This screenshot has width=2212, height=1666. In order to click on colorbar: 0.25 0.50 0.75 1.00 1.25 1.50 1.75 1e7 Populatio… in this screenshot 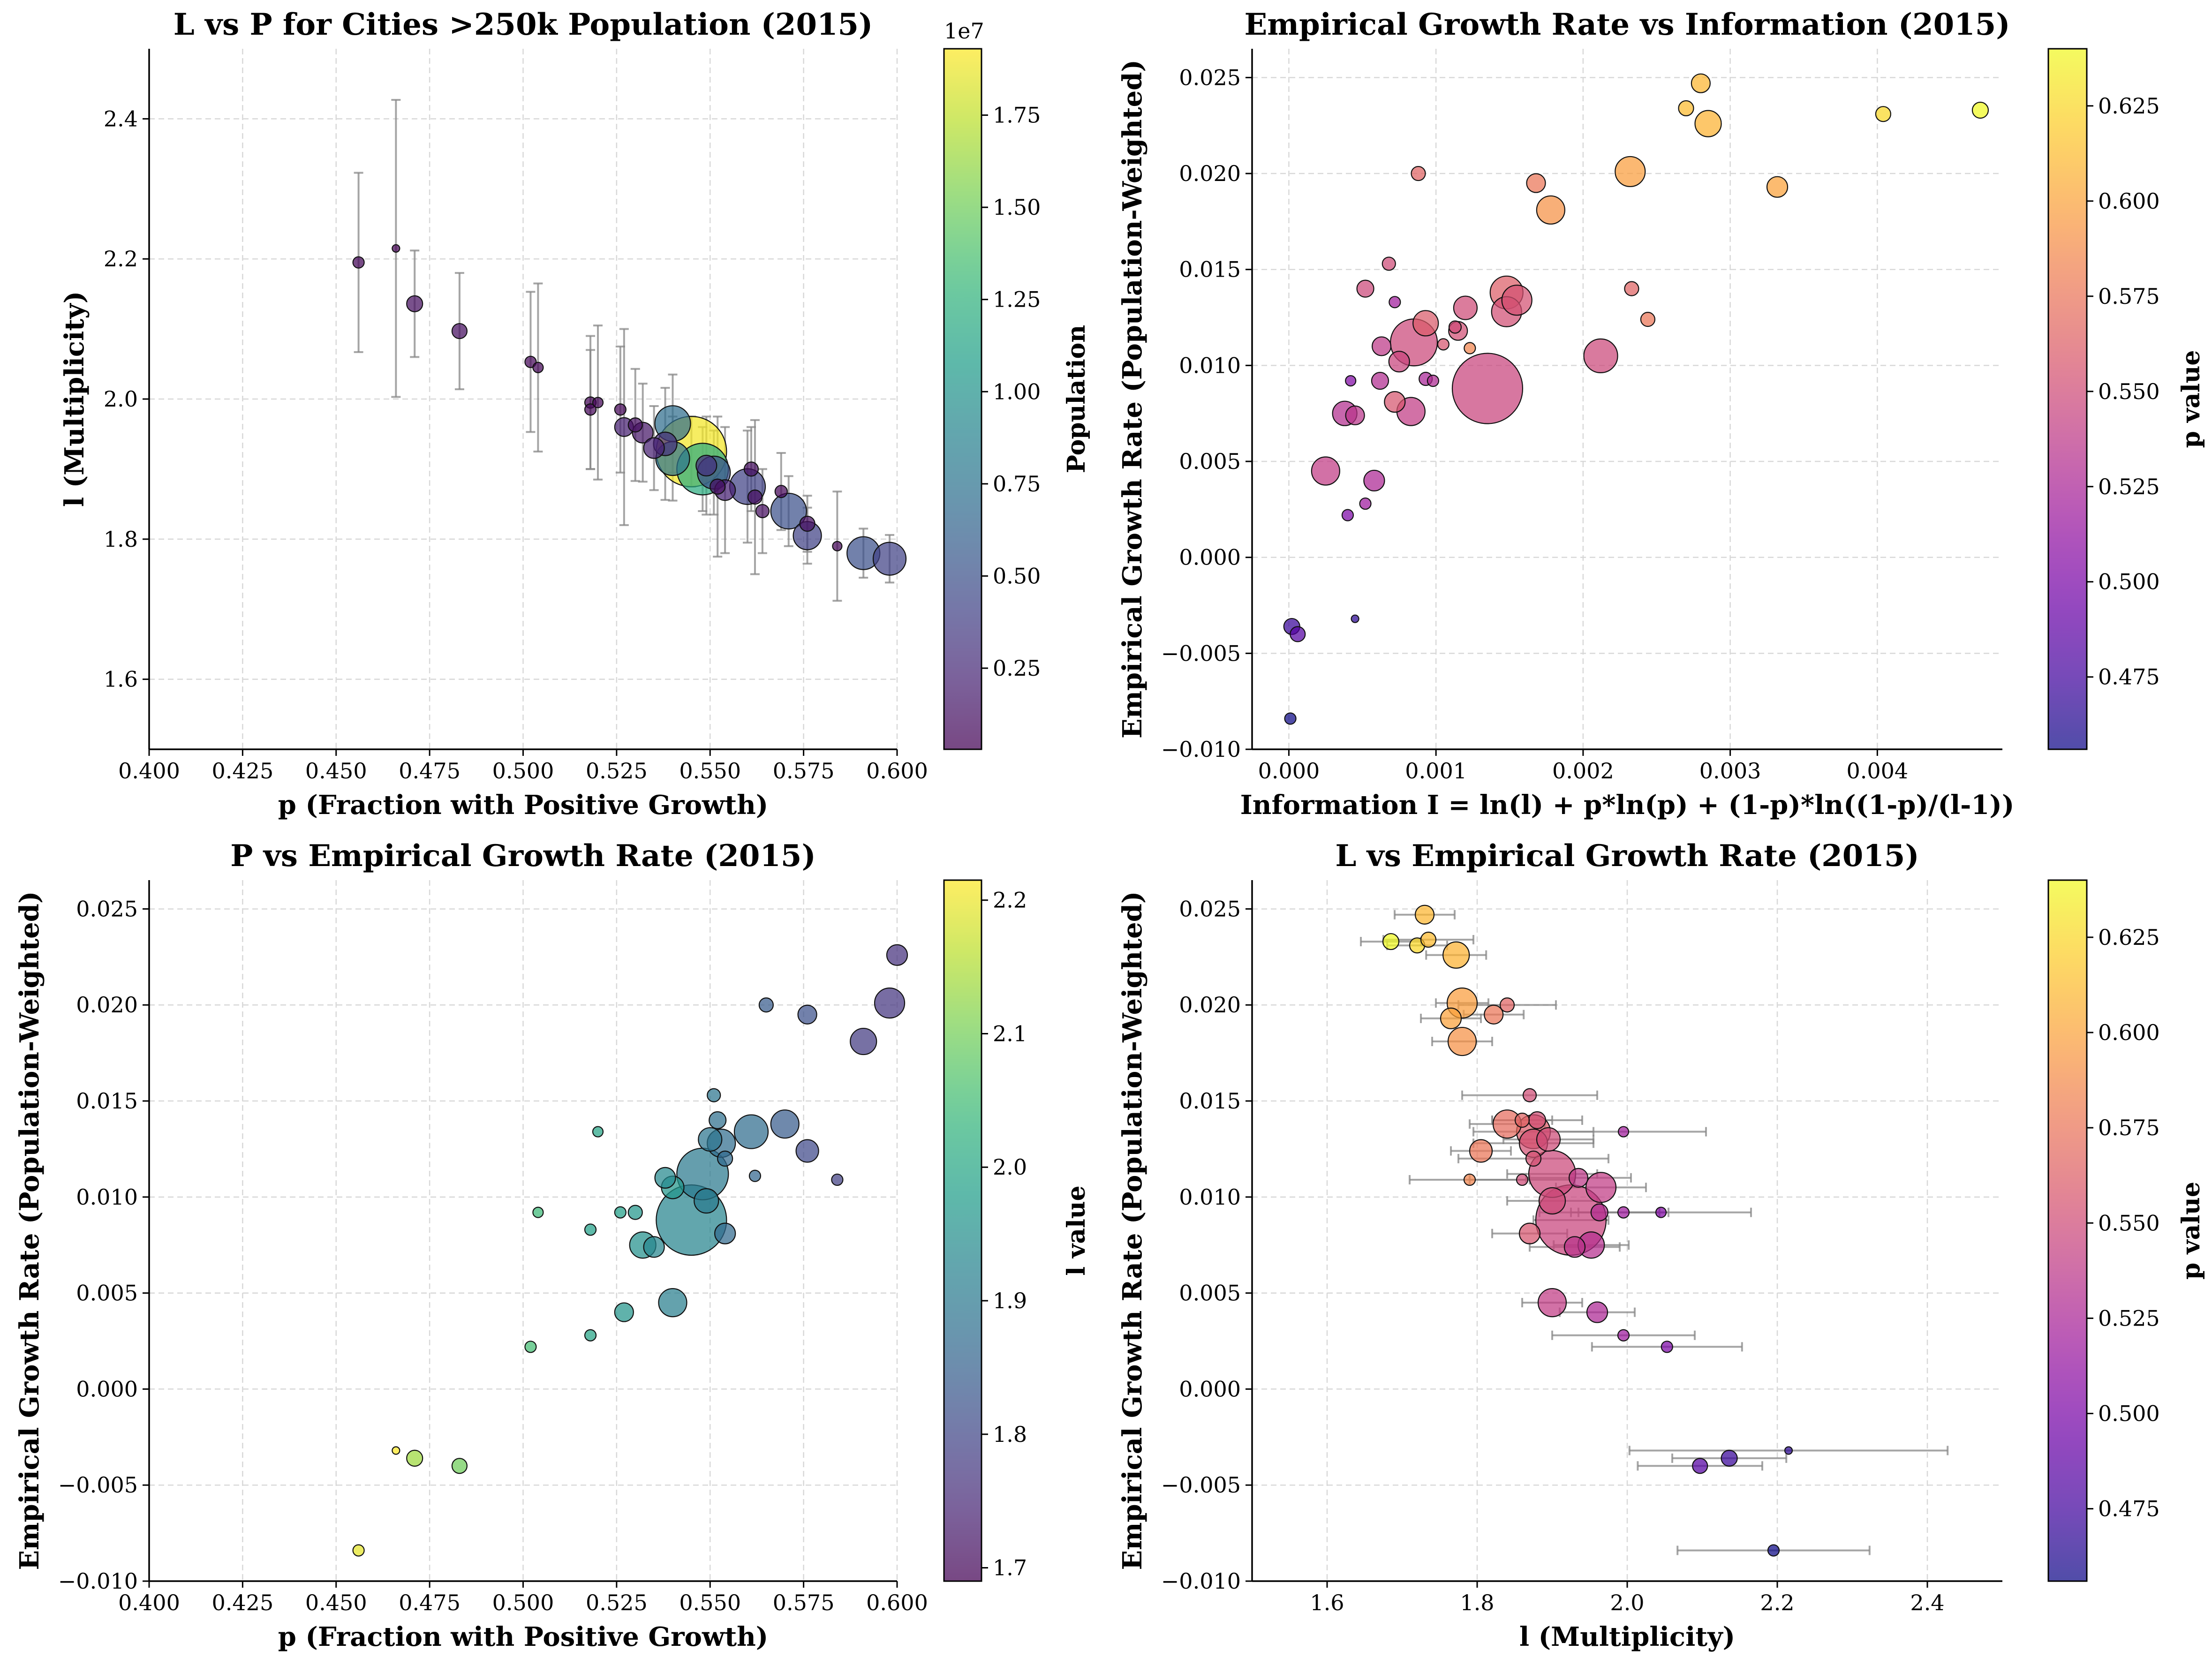, I will do `click(1017, 384)`.